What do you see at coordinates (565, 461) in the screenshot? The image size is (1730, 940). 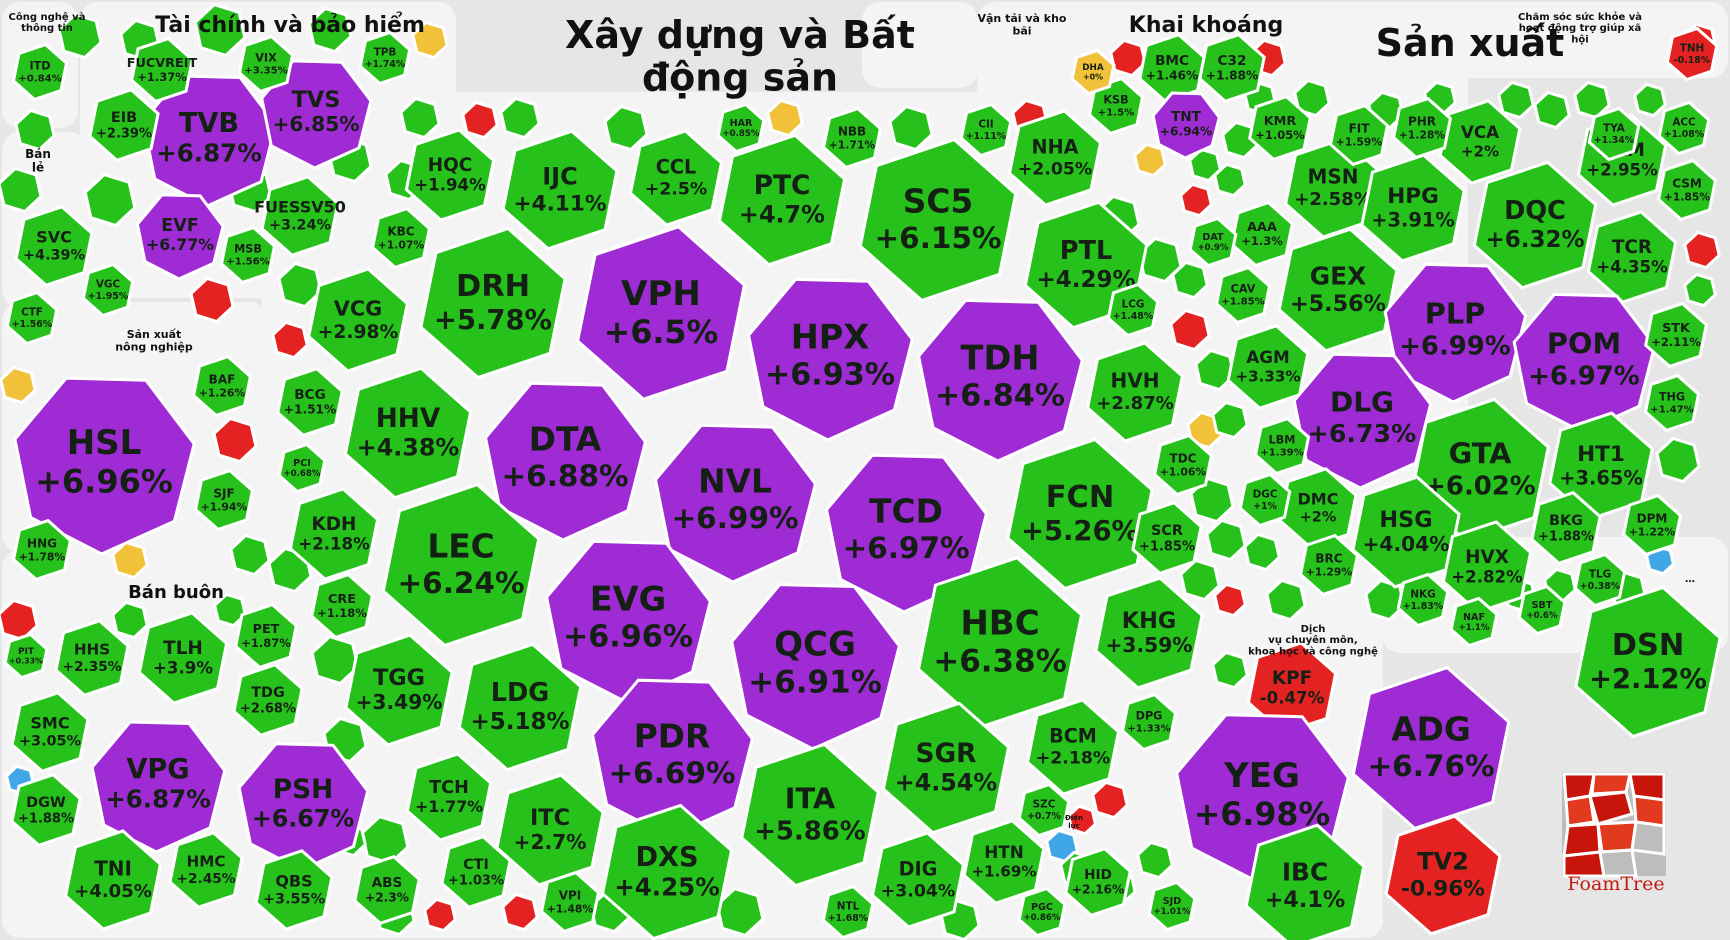 I see `stock-cell-dta: DTA+6.88%` at bounding box center [565, 461].